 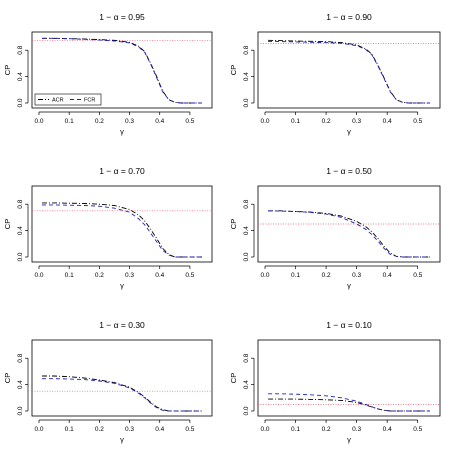 I want to click on legend-label-fcr: FCR, so click(x=89, y=101).